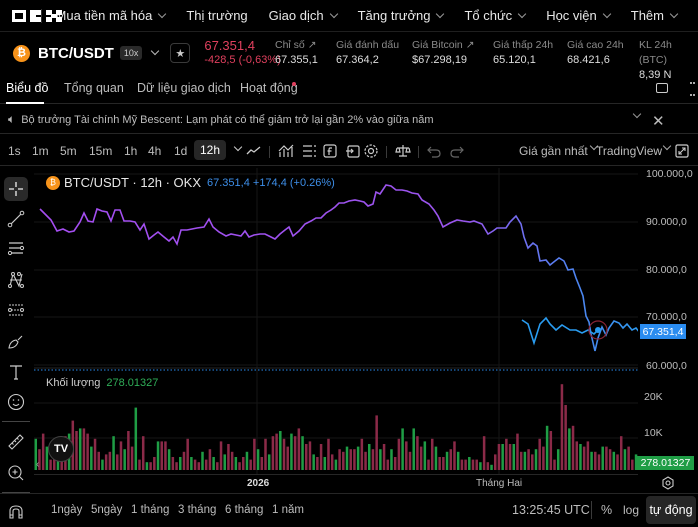  Describe the element at coordinates (16, 219) in the screenshot. I see `trend-line-tool` at that location.